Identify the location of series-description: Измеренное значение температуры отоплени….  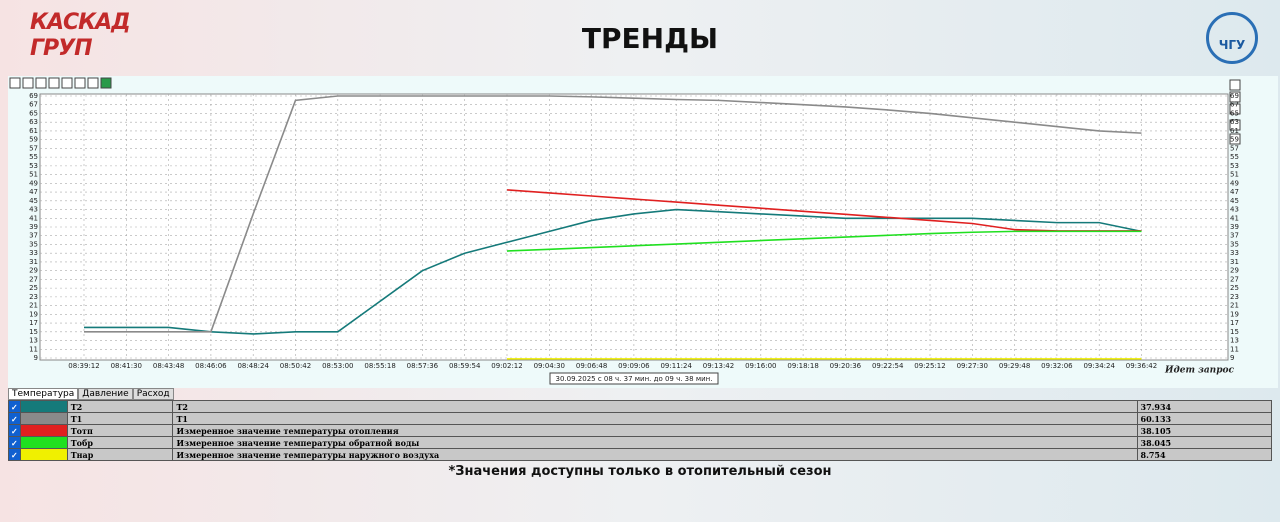
(655, 430).